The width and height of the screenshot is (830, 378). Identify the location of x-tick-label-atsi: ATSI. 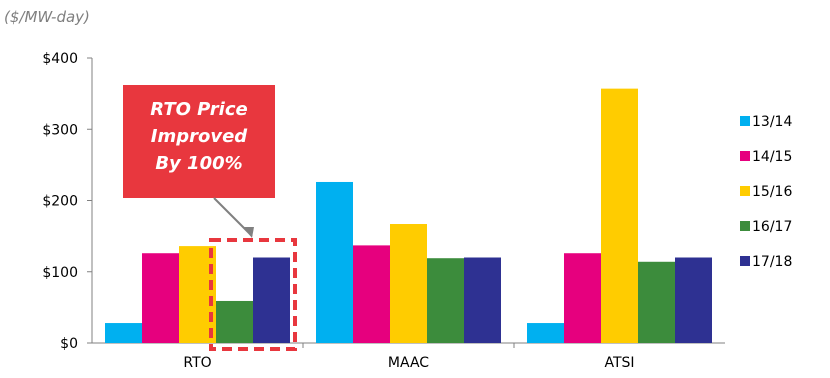
(619, 363).